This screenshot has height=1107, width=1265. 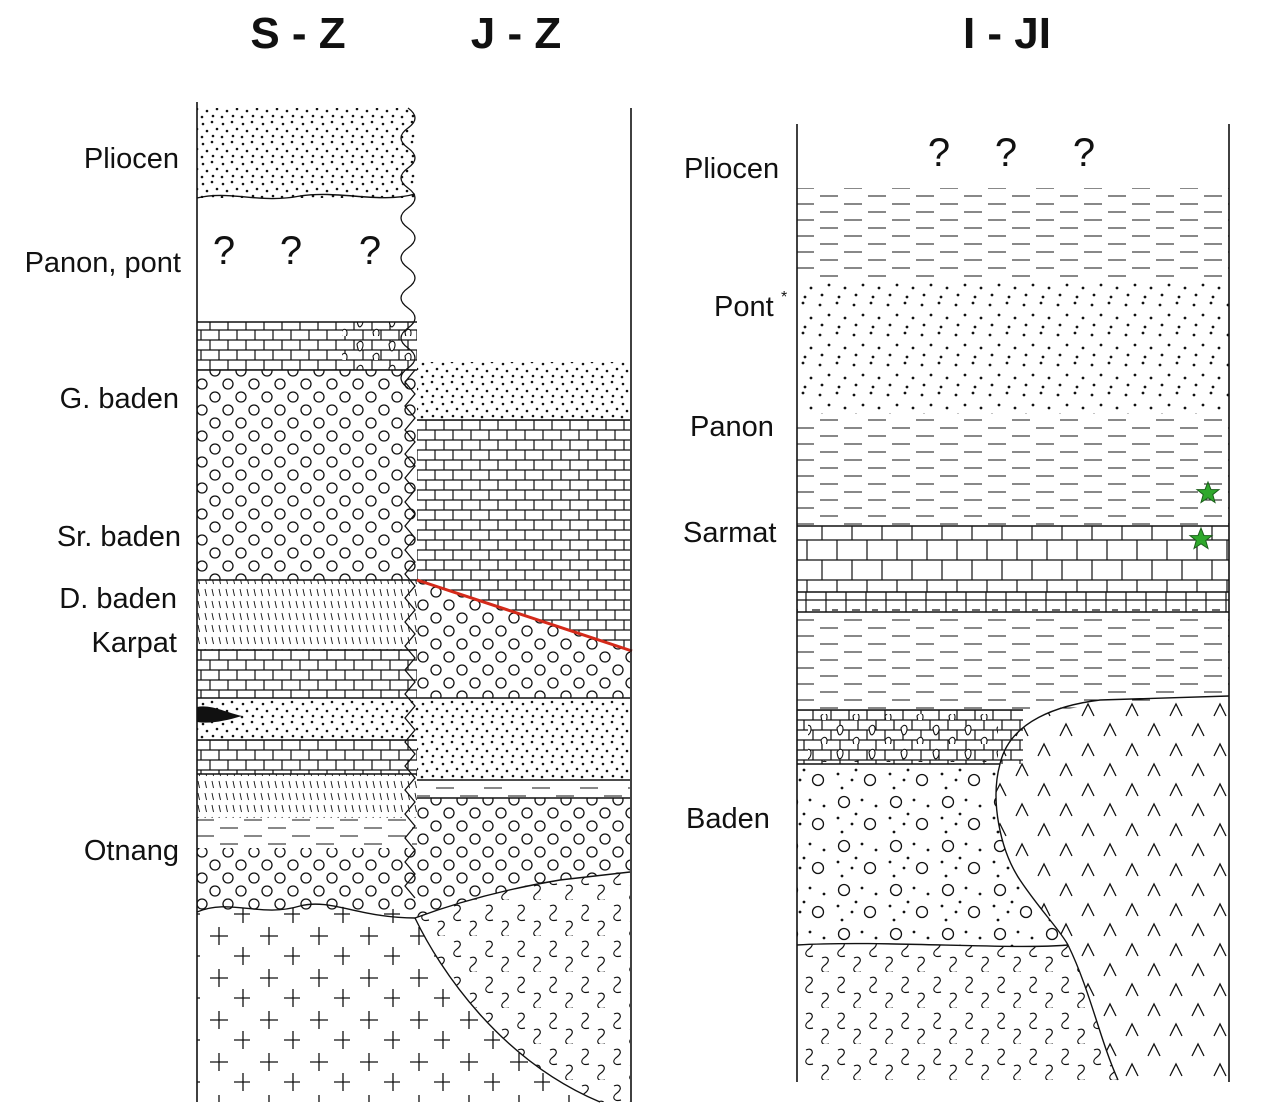 I want to click on layer-jz-clay-karpat, so click(x=523, y=789).